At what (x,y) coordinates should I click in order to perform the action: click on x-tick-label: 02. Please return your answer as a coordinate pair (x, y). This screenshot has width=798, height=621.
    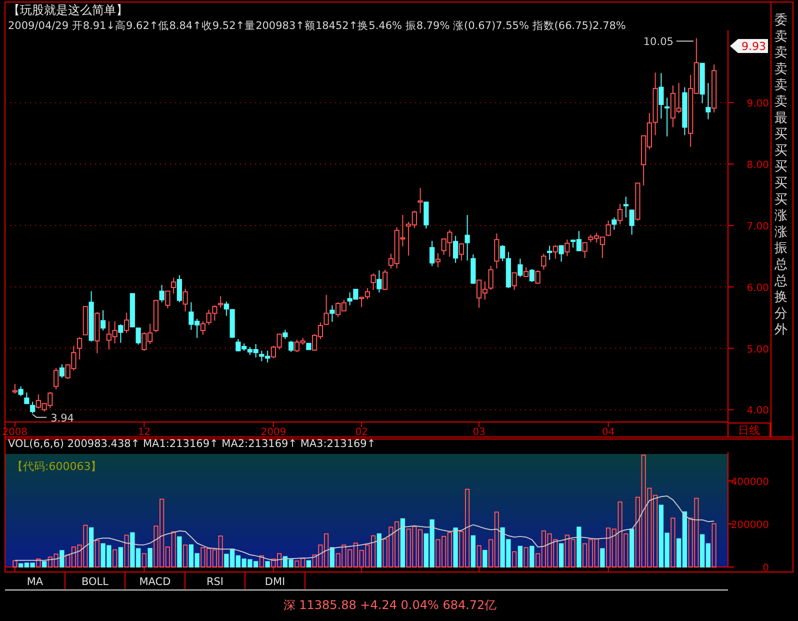
    Looking at the image, I should click on (361, 432).